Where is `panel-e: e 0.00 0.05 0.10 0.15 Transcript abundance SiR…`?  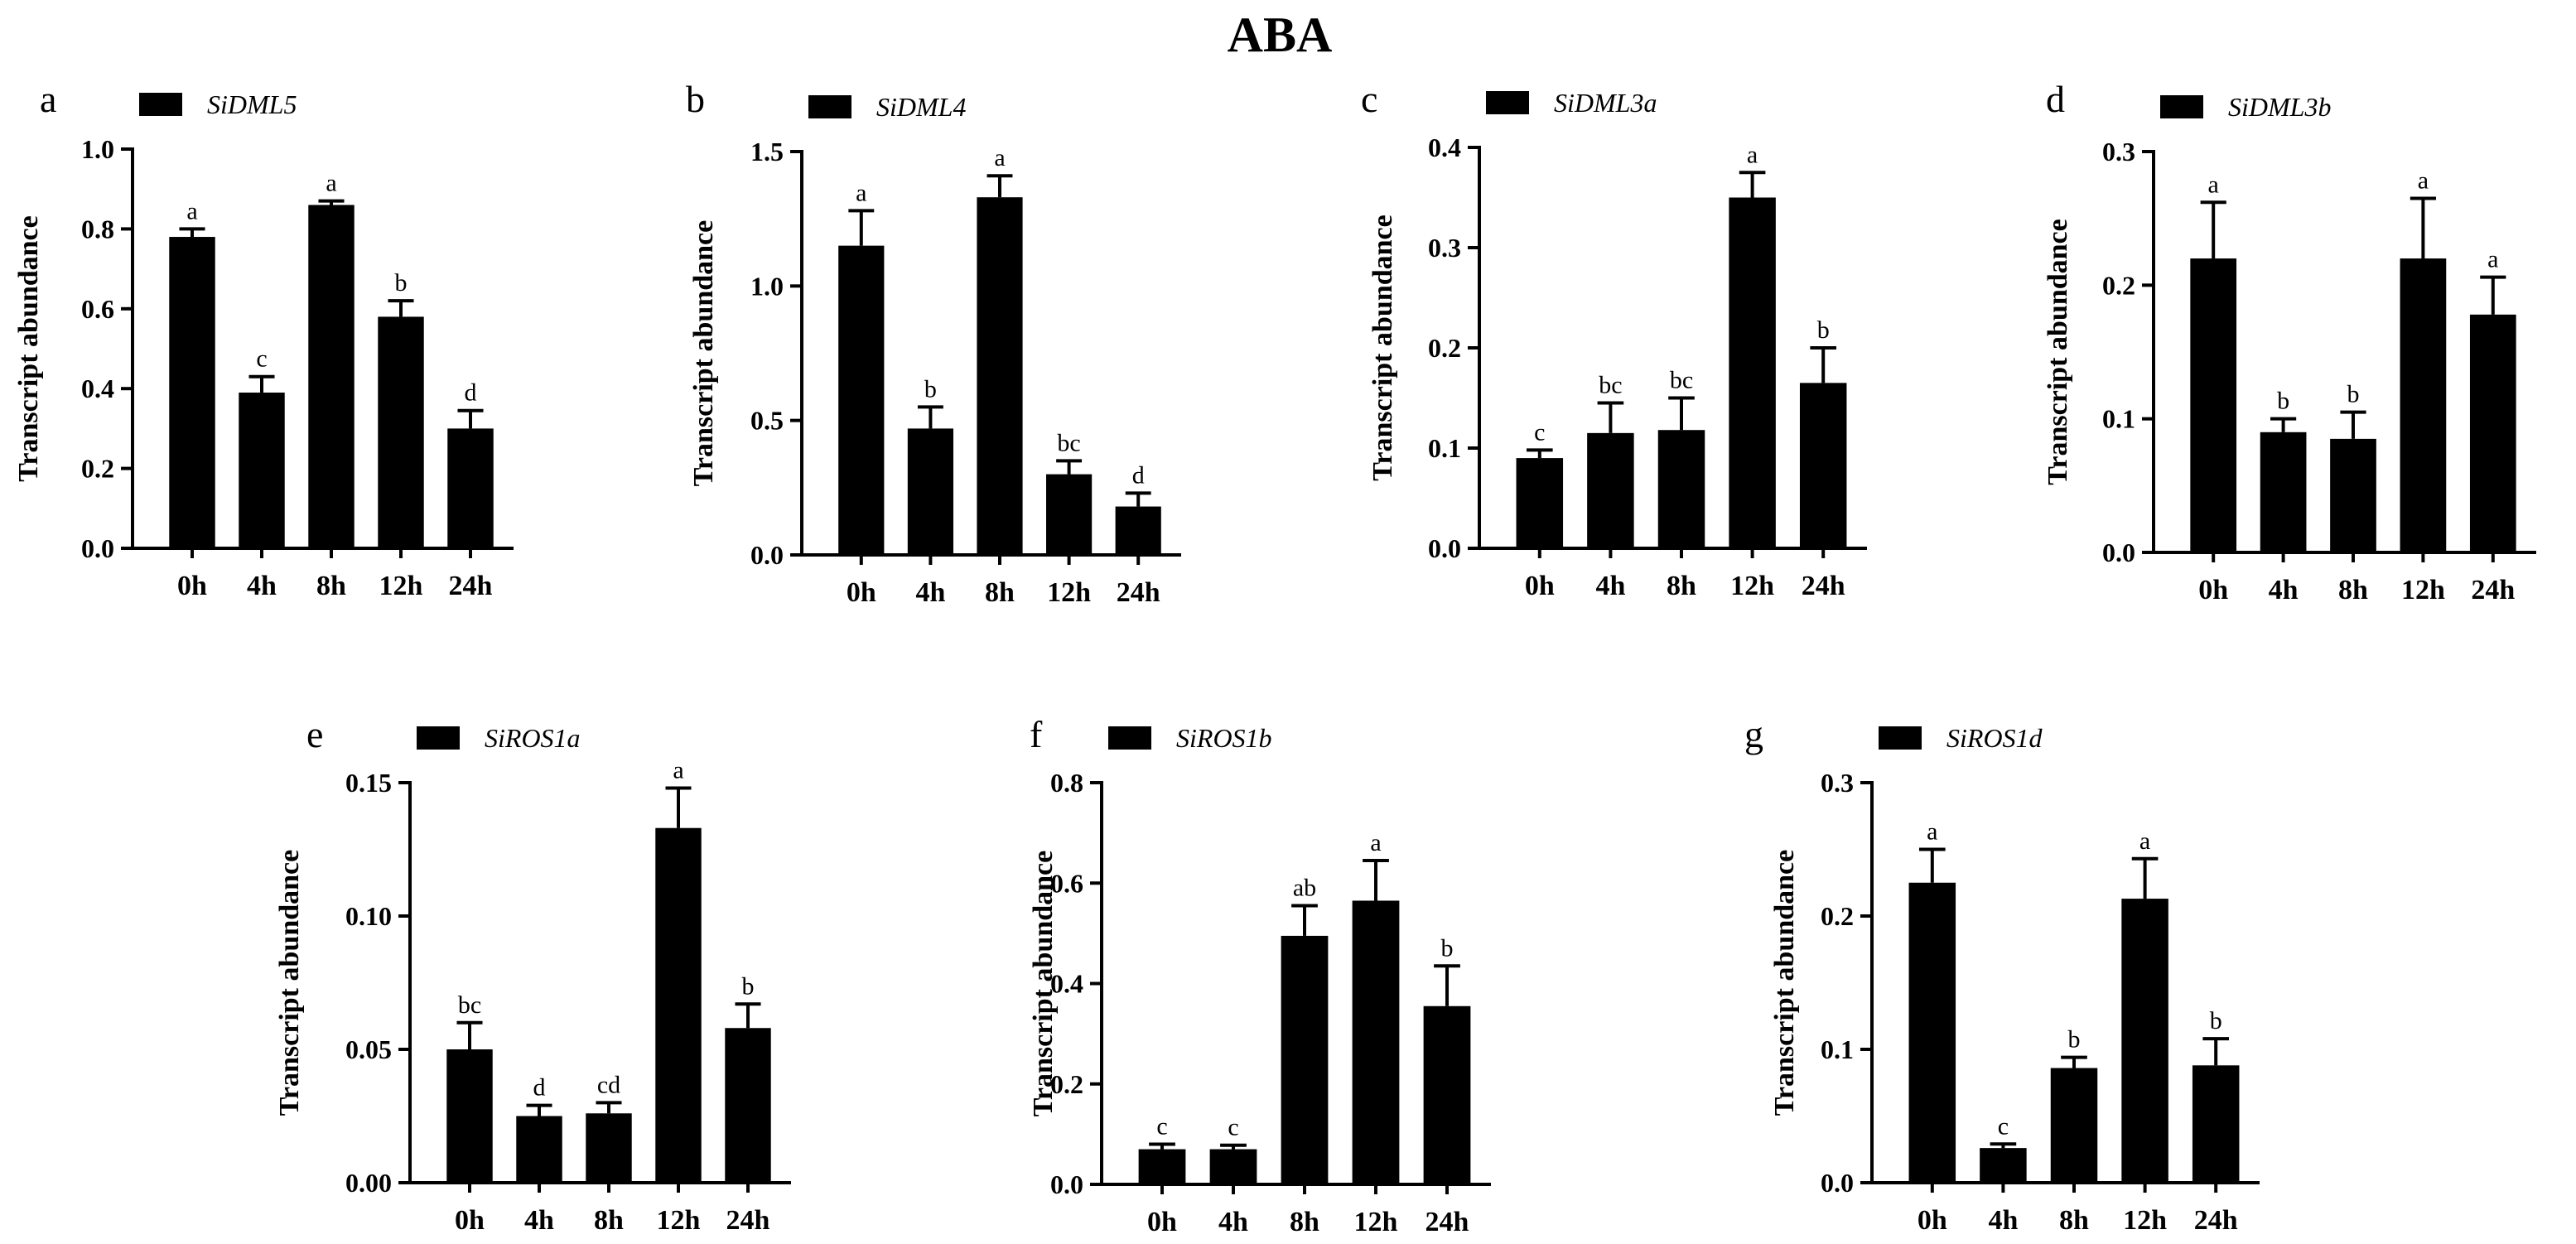 panel-e: e 0.00 0.05 0.10 0.15 Transcript abundance SiR… is located at coordinates (533, 975).